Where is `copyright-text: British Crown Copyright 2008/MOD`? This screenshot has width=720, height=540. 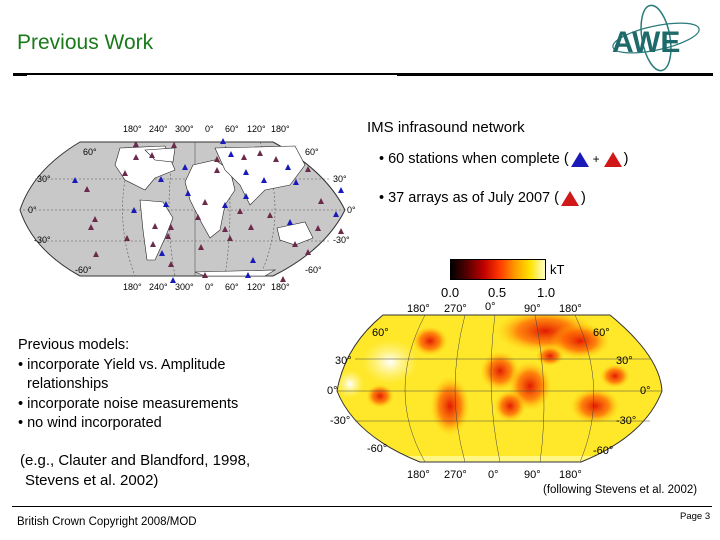
copyright-text: British Crown Copyright 2008/MOD is located at coordinates (107, 522).